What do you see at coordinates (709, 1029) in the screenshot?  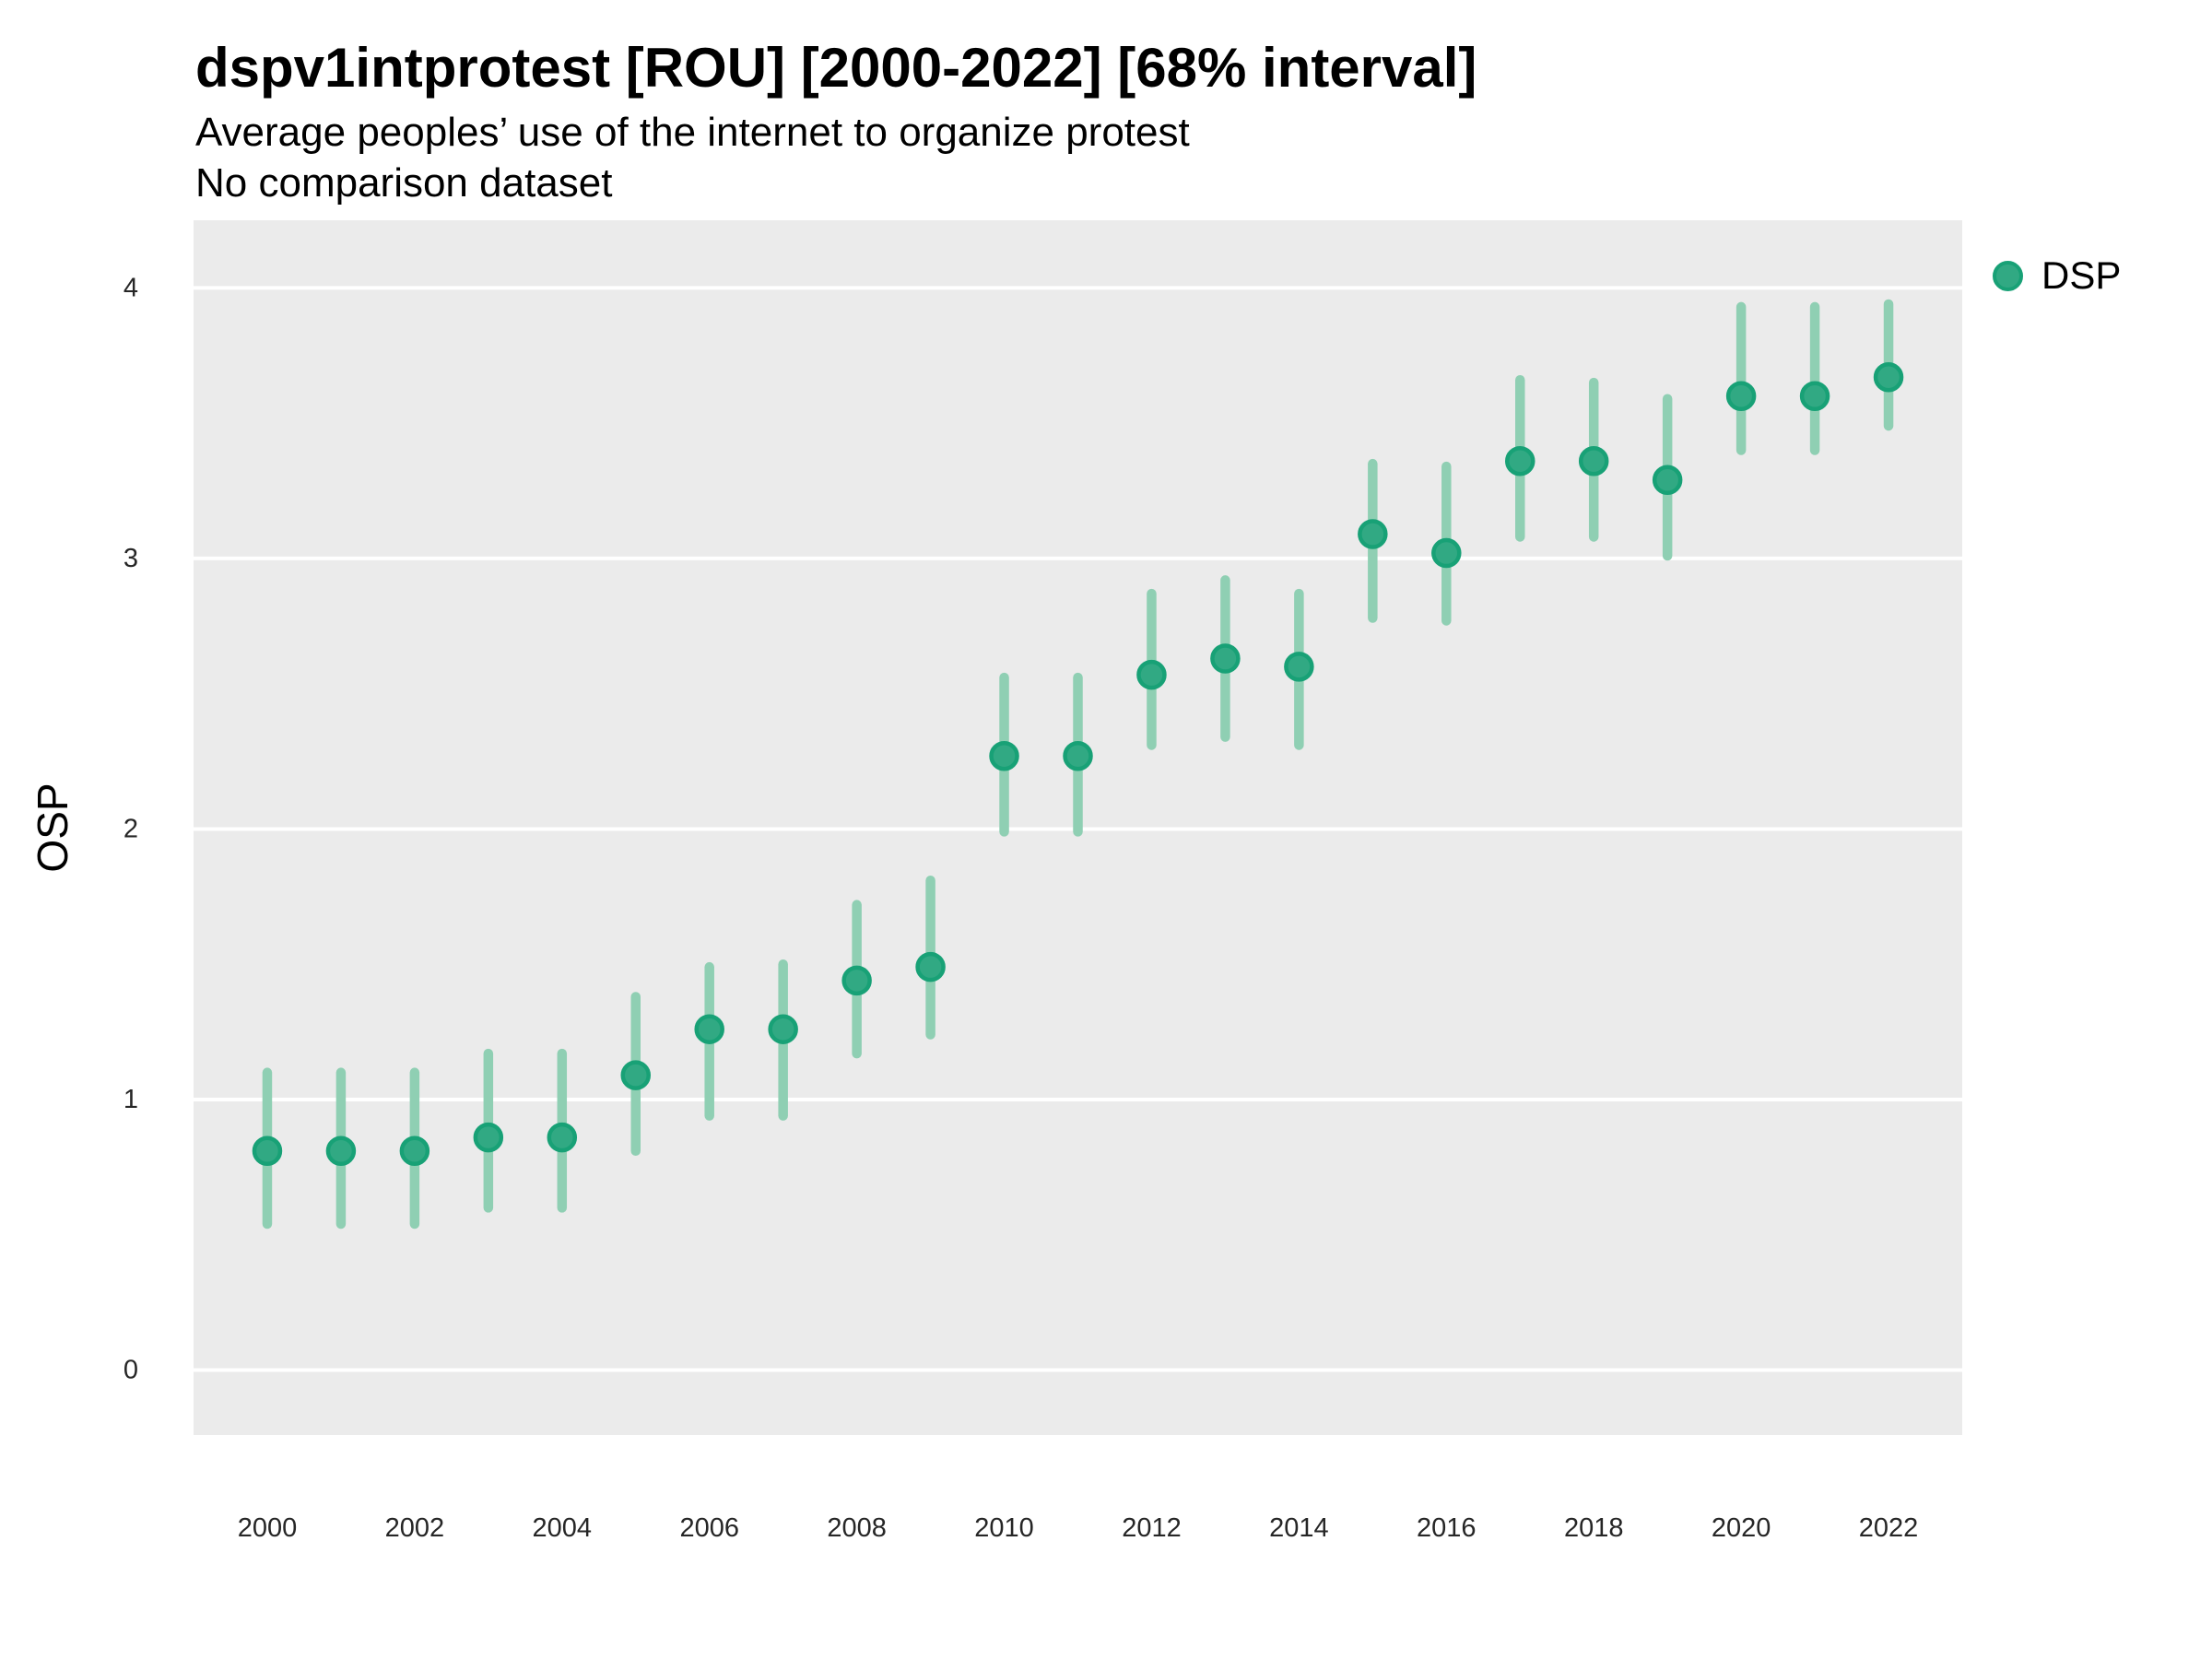 I see `data-point-2006` at bounding box center [709, 1029].